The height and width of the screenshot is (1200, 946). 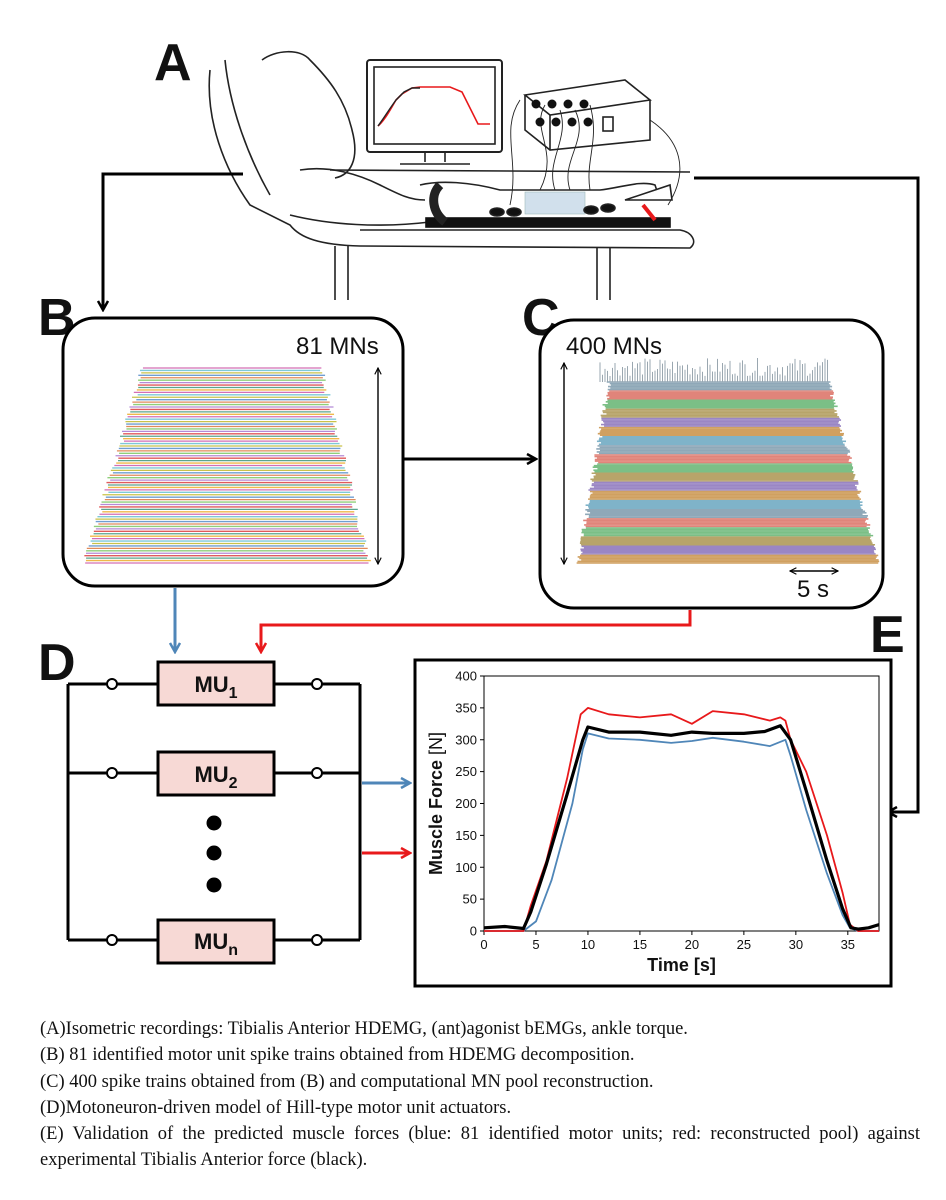 What do you see at coordinates (215, 777) in the screenshot?
I see `svg-text: MU2` at bounding box center [215, 777].